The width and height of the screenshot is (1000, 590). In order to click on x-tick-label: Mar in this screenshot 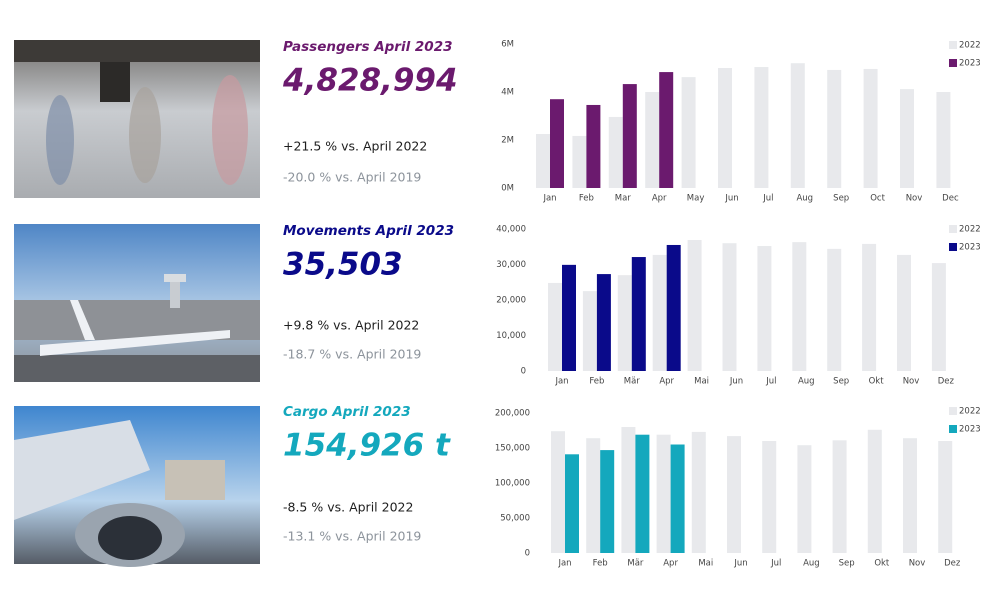, I will do `click(623, 199)`.